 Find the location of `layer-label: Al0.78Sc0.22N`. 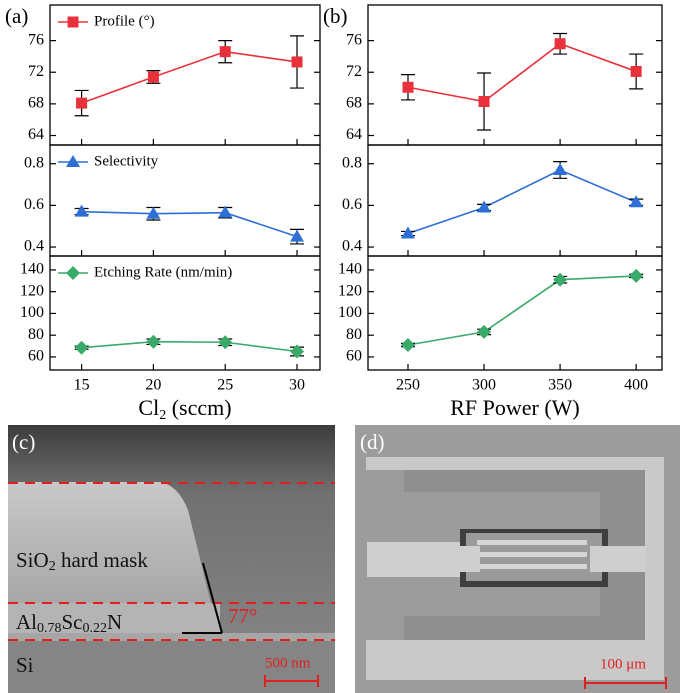

layer-label: Al0.78Sc0.22N is located at coordinates (69, 623).